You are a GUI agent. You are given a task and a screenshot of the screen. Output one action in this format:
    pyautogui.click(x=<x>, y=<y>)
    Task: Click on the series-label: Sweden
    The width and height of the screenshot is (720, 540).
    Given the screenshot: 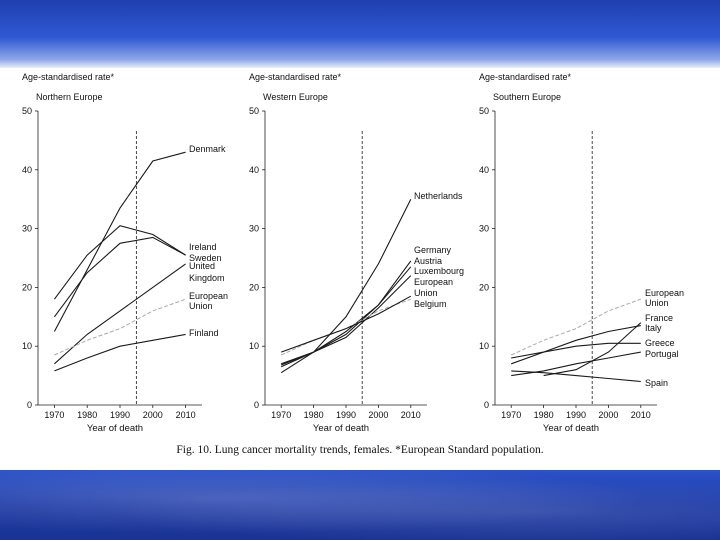 What is the action you would take?
    pyautogui.click(x=205, y=258)
    